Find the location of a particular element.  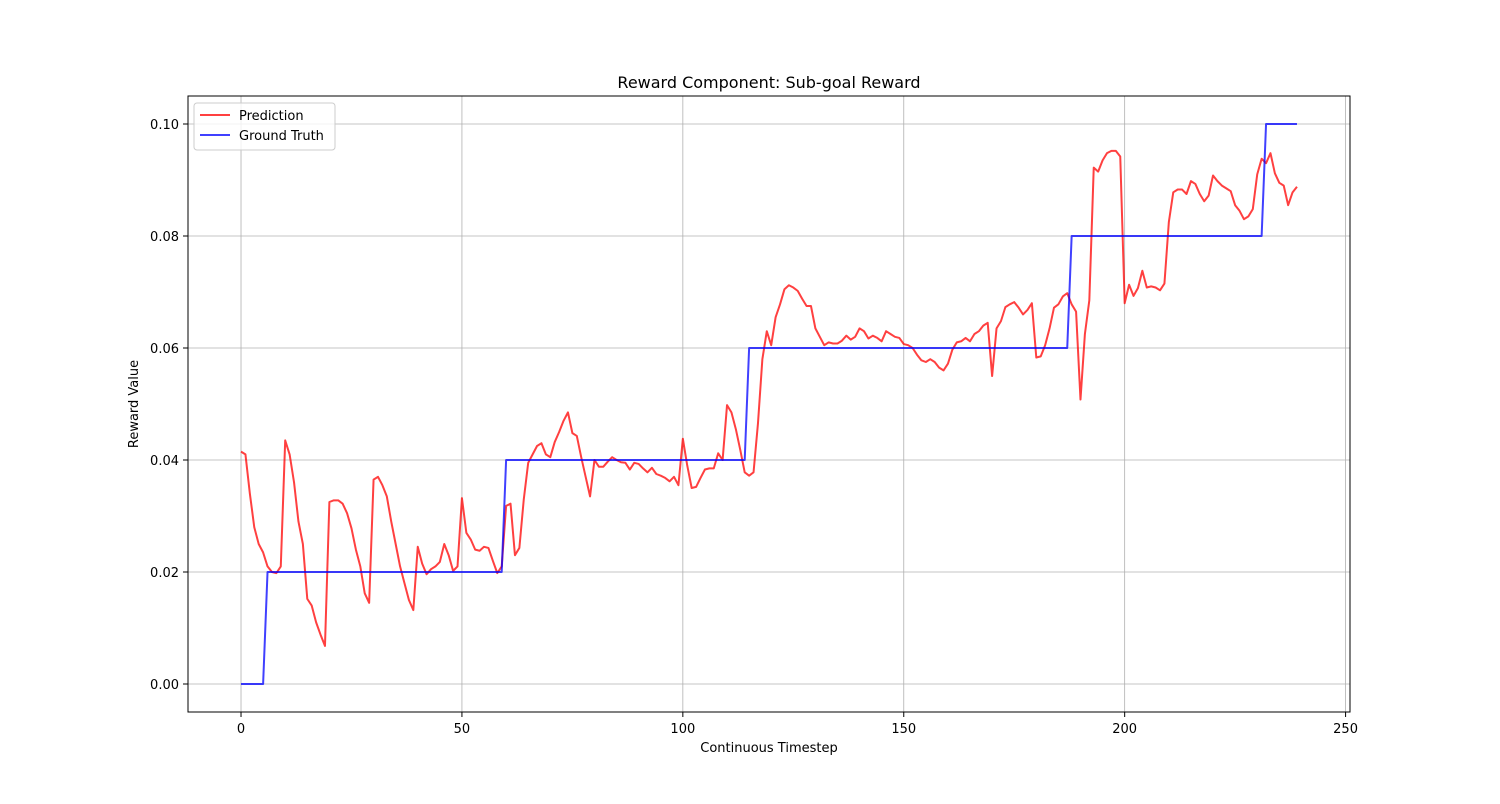

x-tick-label: 0 is located at coordinates (241, 729).